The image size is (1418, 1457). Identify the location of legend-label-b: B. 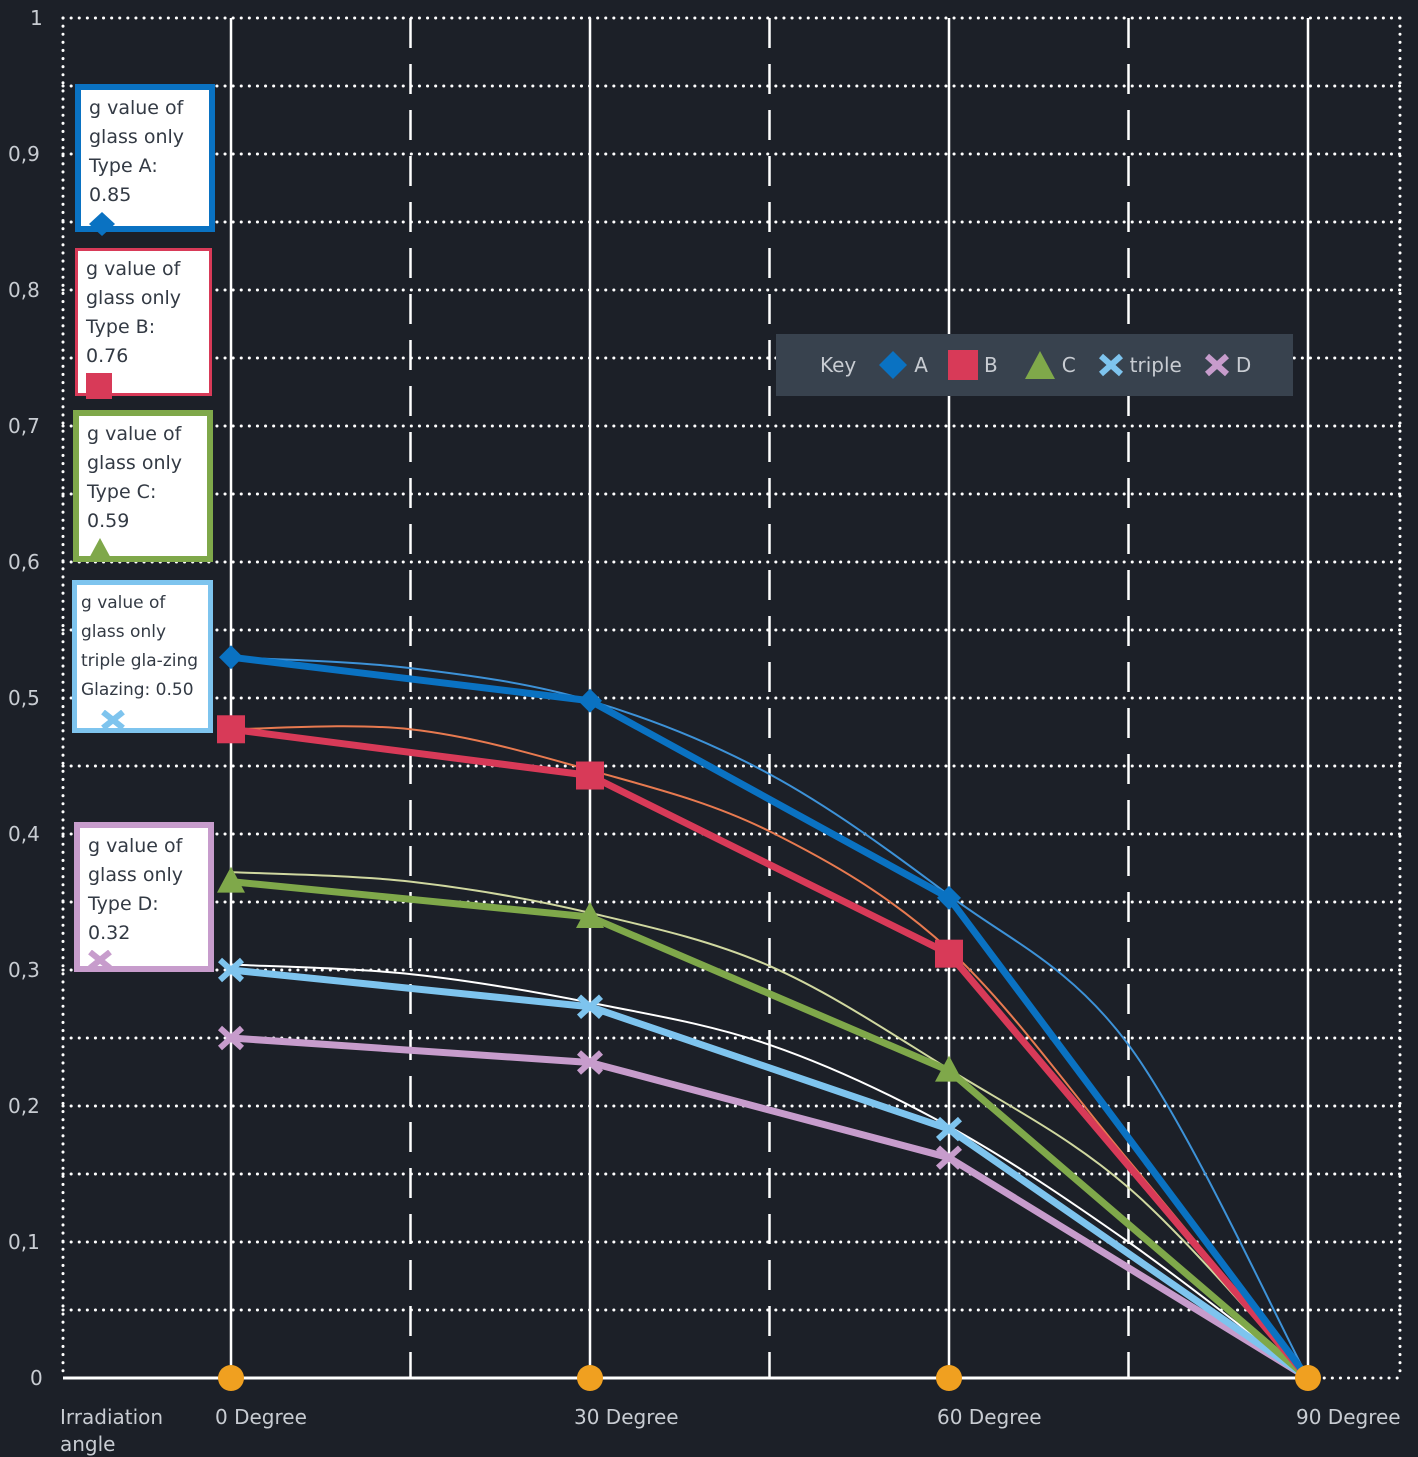
(990, 365).